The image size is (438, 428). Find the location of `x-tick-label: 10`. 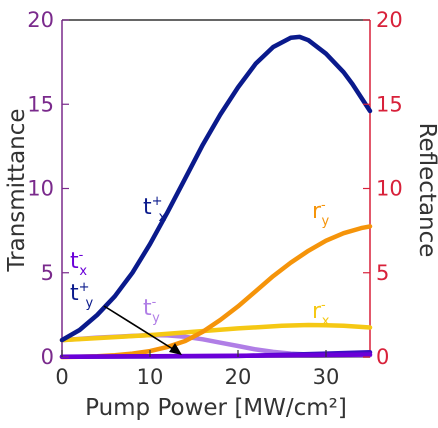

x-tick-label: 10 is located at coordinates (150, 377).